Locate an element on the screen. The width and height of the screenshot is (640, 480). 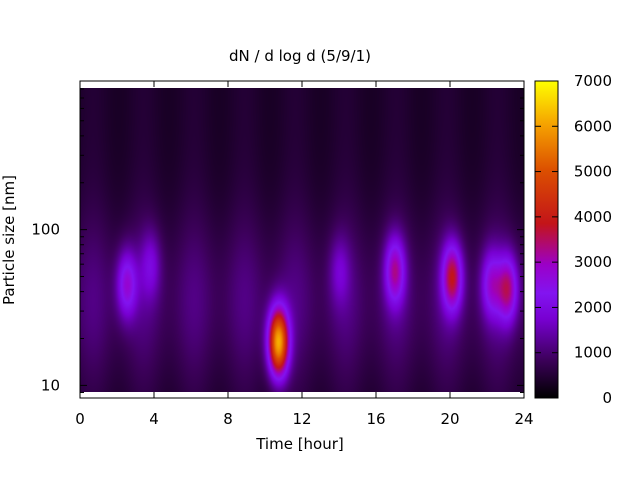
colorbar is located at coordinates (546, 239).